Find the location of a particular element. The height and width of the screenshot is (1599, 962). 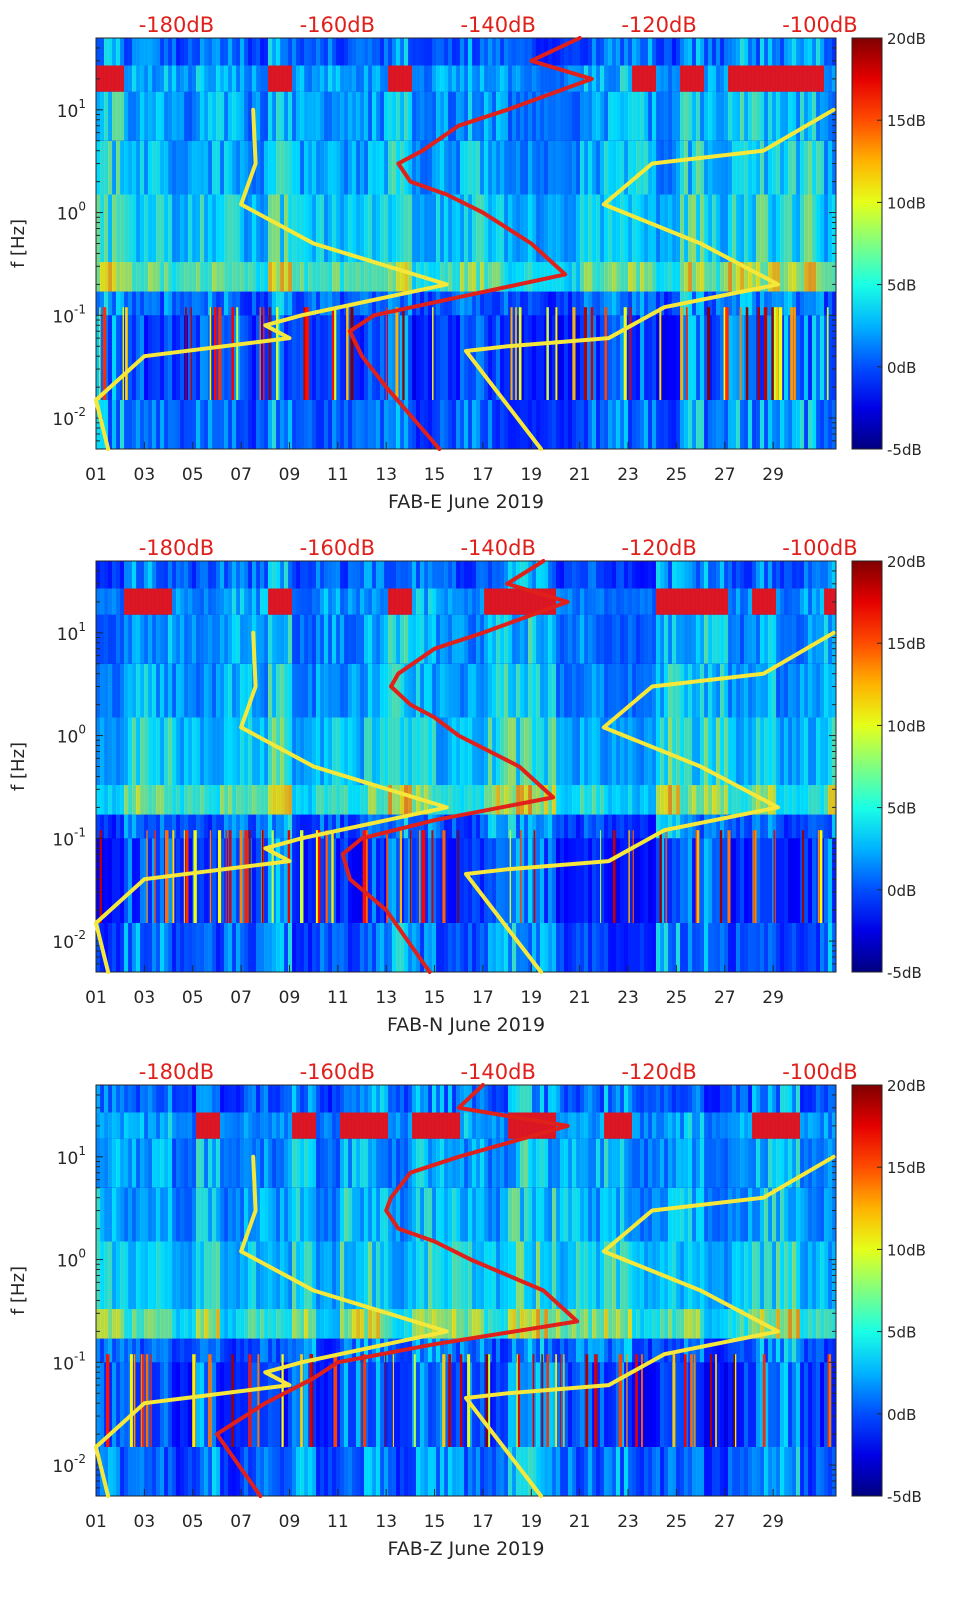

x-axis-label: FAB-N June 2019 is located at coordinates (466, 1025).